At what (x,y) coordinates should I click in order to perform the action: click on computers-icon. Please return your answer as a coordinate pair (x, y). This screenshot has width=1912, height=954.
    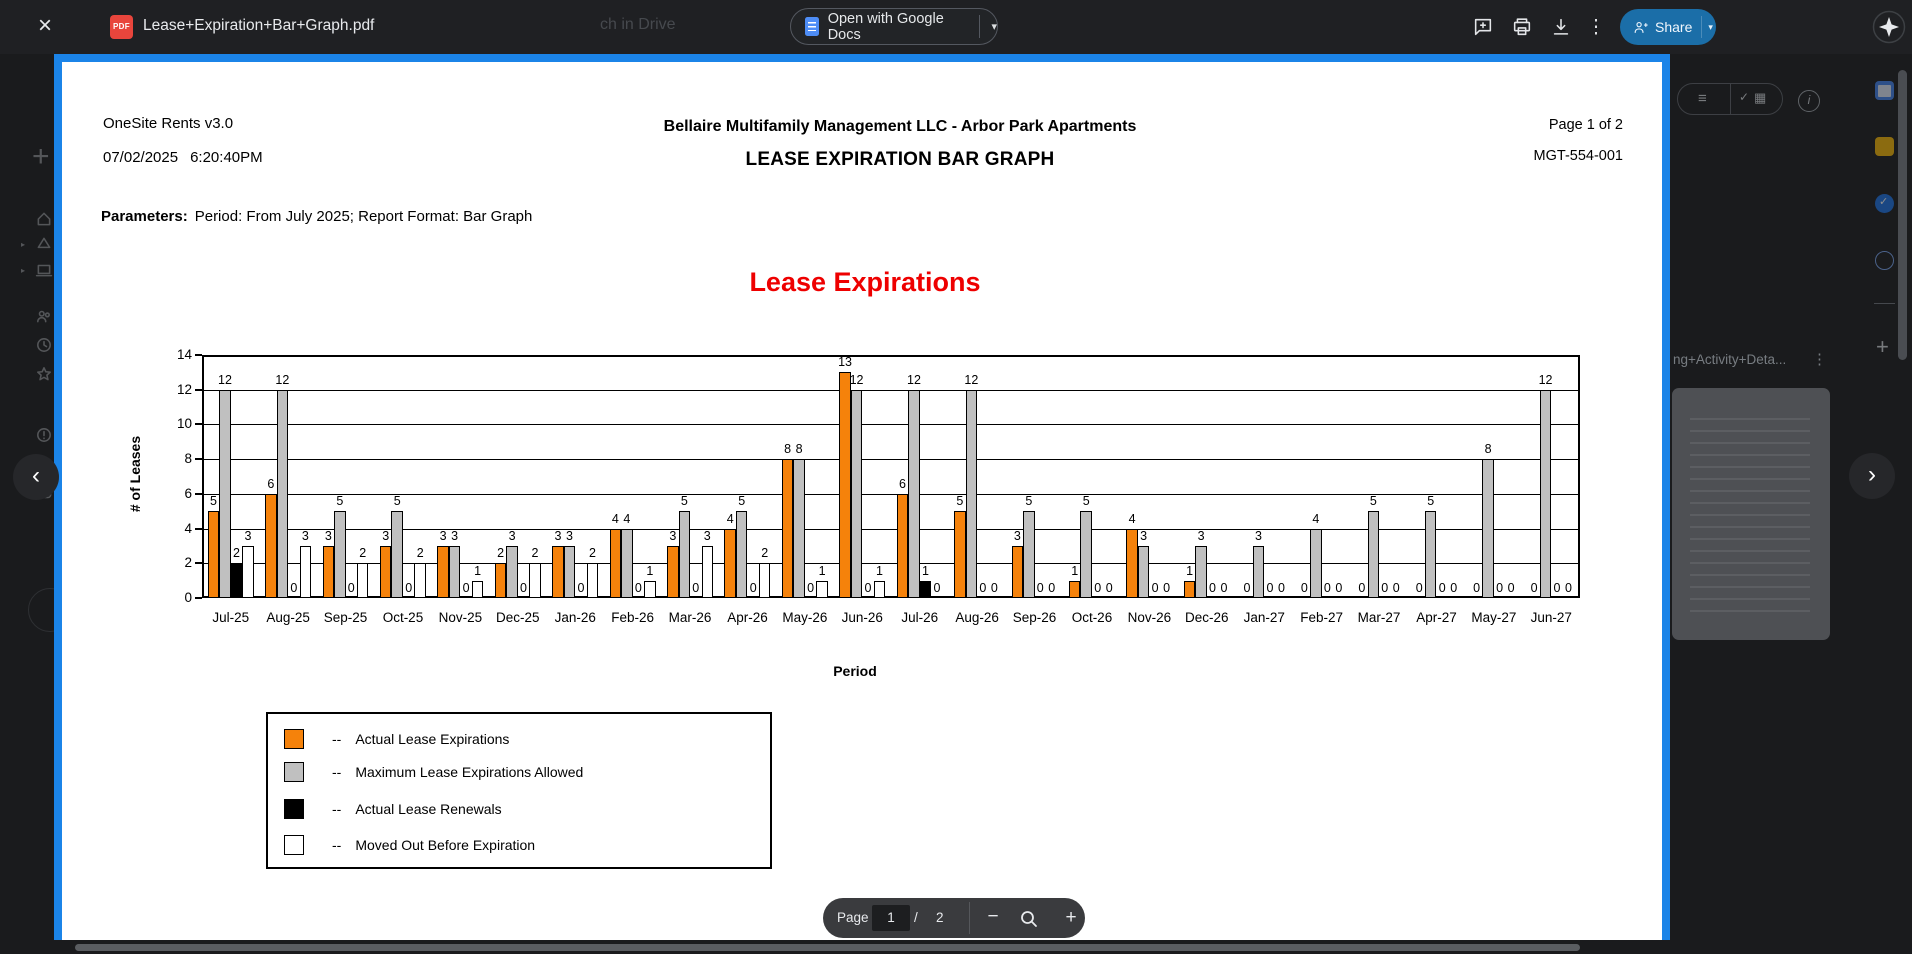
    Looking at the image, I should click on (44, 270).